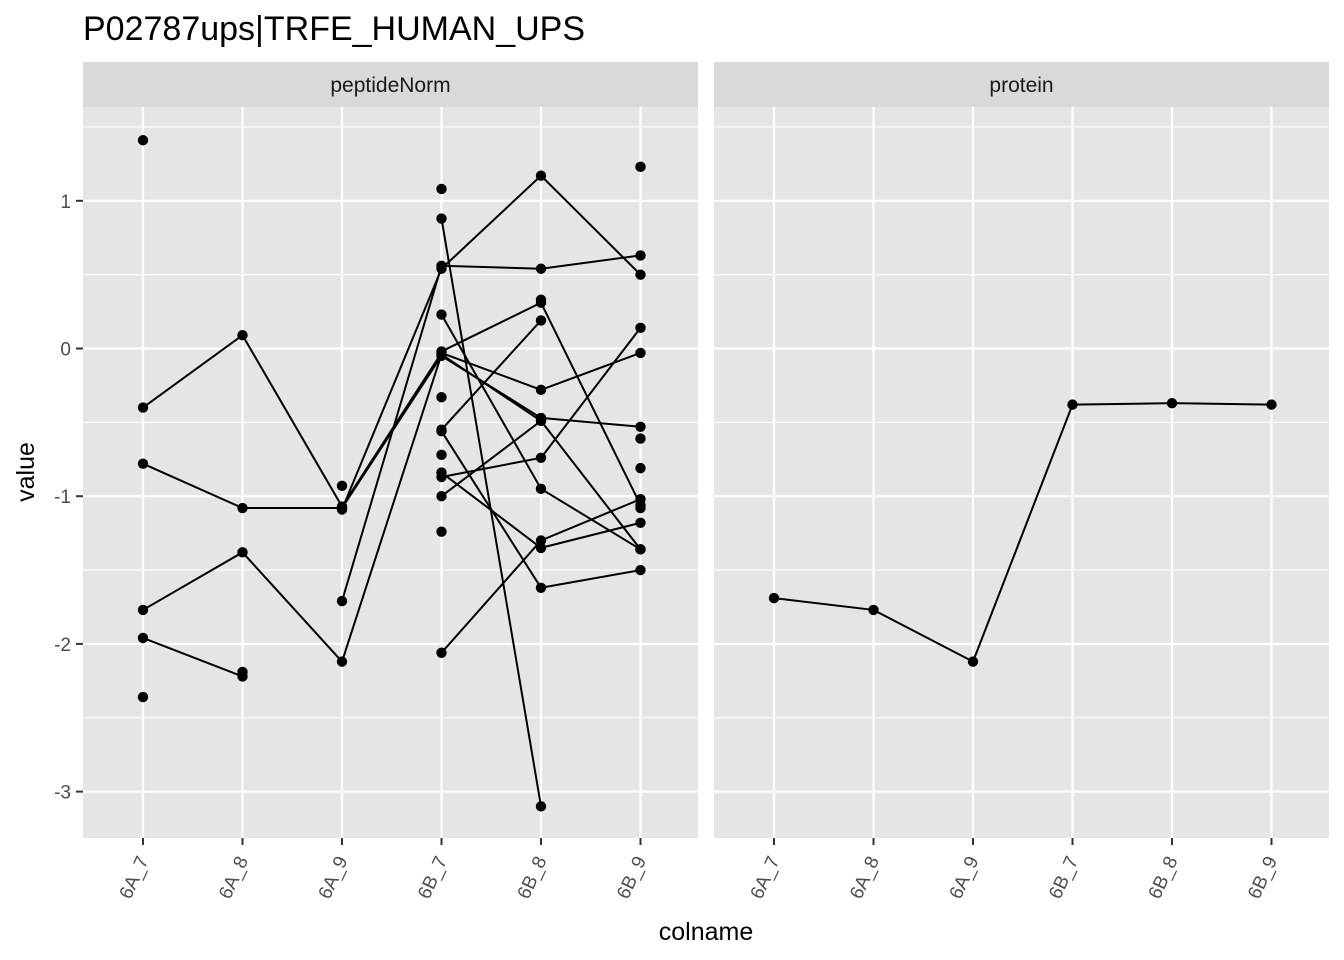 The width and height of the screenshot is (1344, 960). What do you see at coordinates (62, 497) in the screenshot?
I see `y-tick-label: -1` at bounding box center [62, 497].